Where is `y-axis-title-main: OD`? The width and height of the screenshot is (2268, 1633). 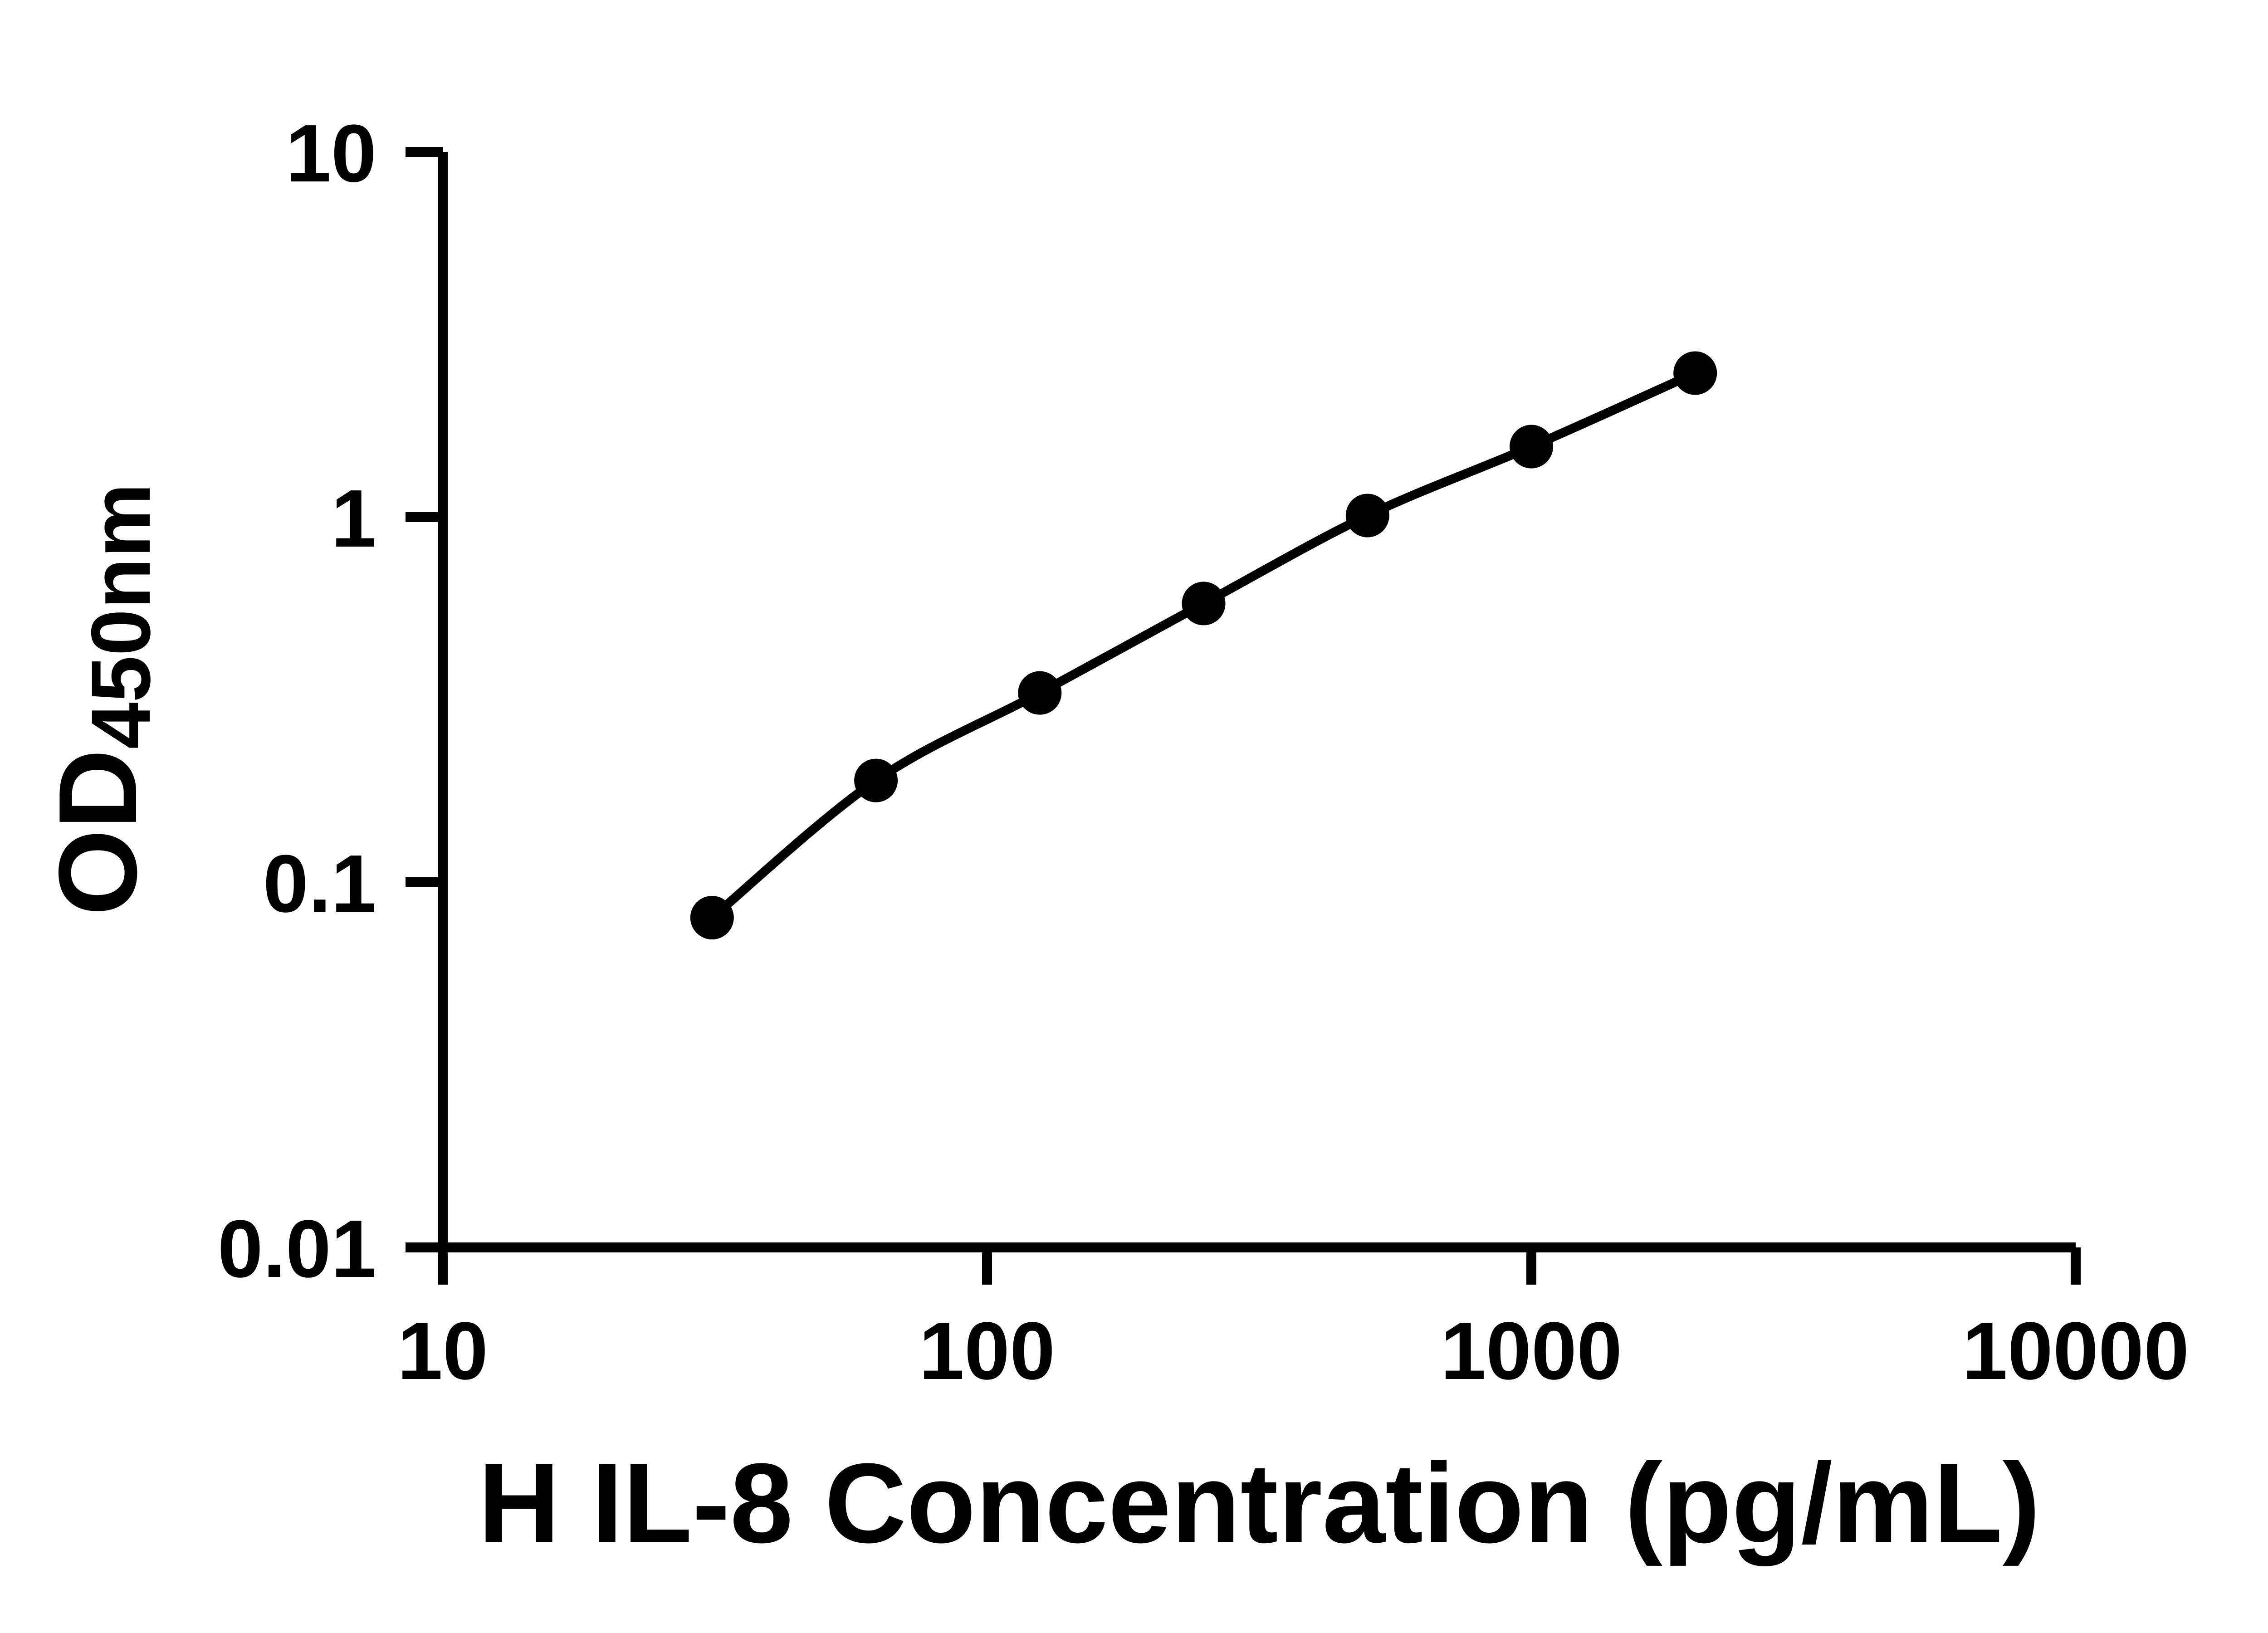
y-axis-title-main: OD is located at coordinates (98, 832).